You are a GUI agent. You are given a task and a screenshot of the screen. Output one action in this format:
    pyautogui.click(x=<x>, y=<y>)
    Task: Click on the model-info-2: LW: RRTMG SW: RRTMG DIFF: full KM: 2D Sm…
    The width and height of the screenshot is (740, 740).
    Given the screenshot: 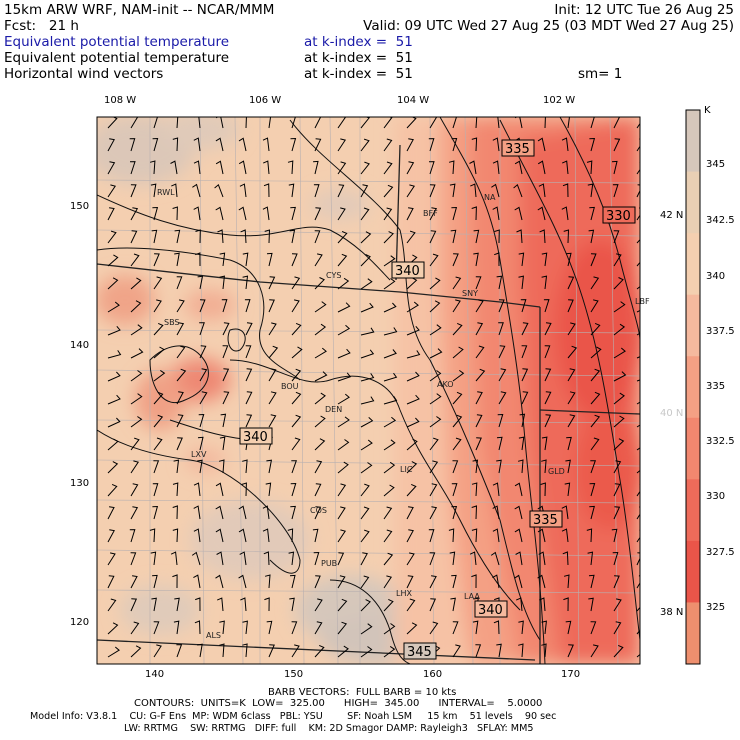 What is the action you would take?
    pyautogui.click(x=329, y=728)
    